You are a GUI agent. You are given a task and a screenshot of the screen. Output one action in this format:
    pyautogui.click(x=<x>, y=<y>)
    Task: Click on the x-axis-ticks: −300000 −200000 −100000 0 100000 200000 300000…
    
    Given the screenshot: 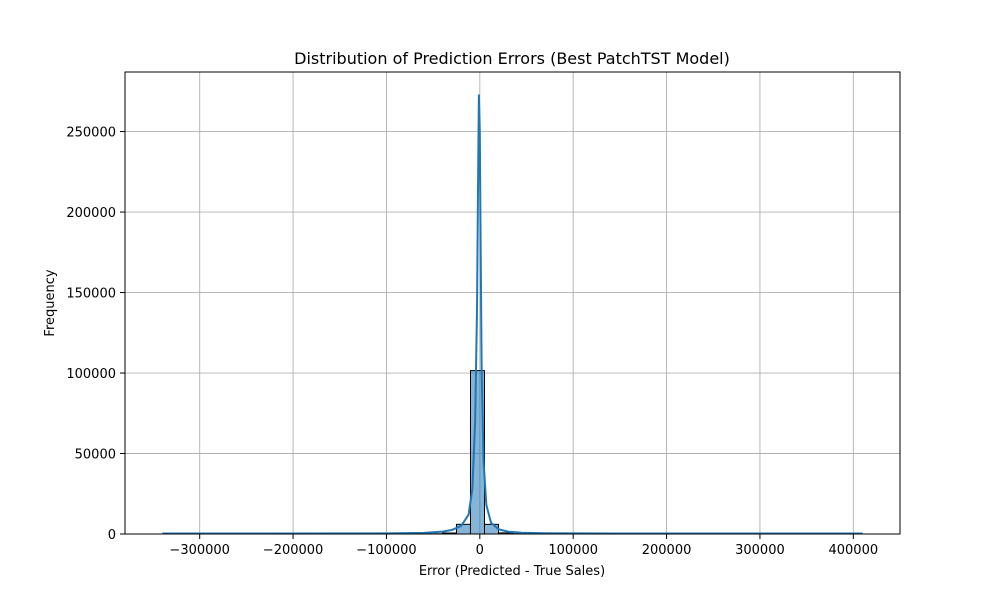 What is the action you would take?
    pyautogui.click(x=523, y=546)
    